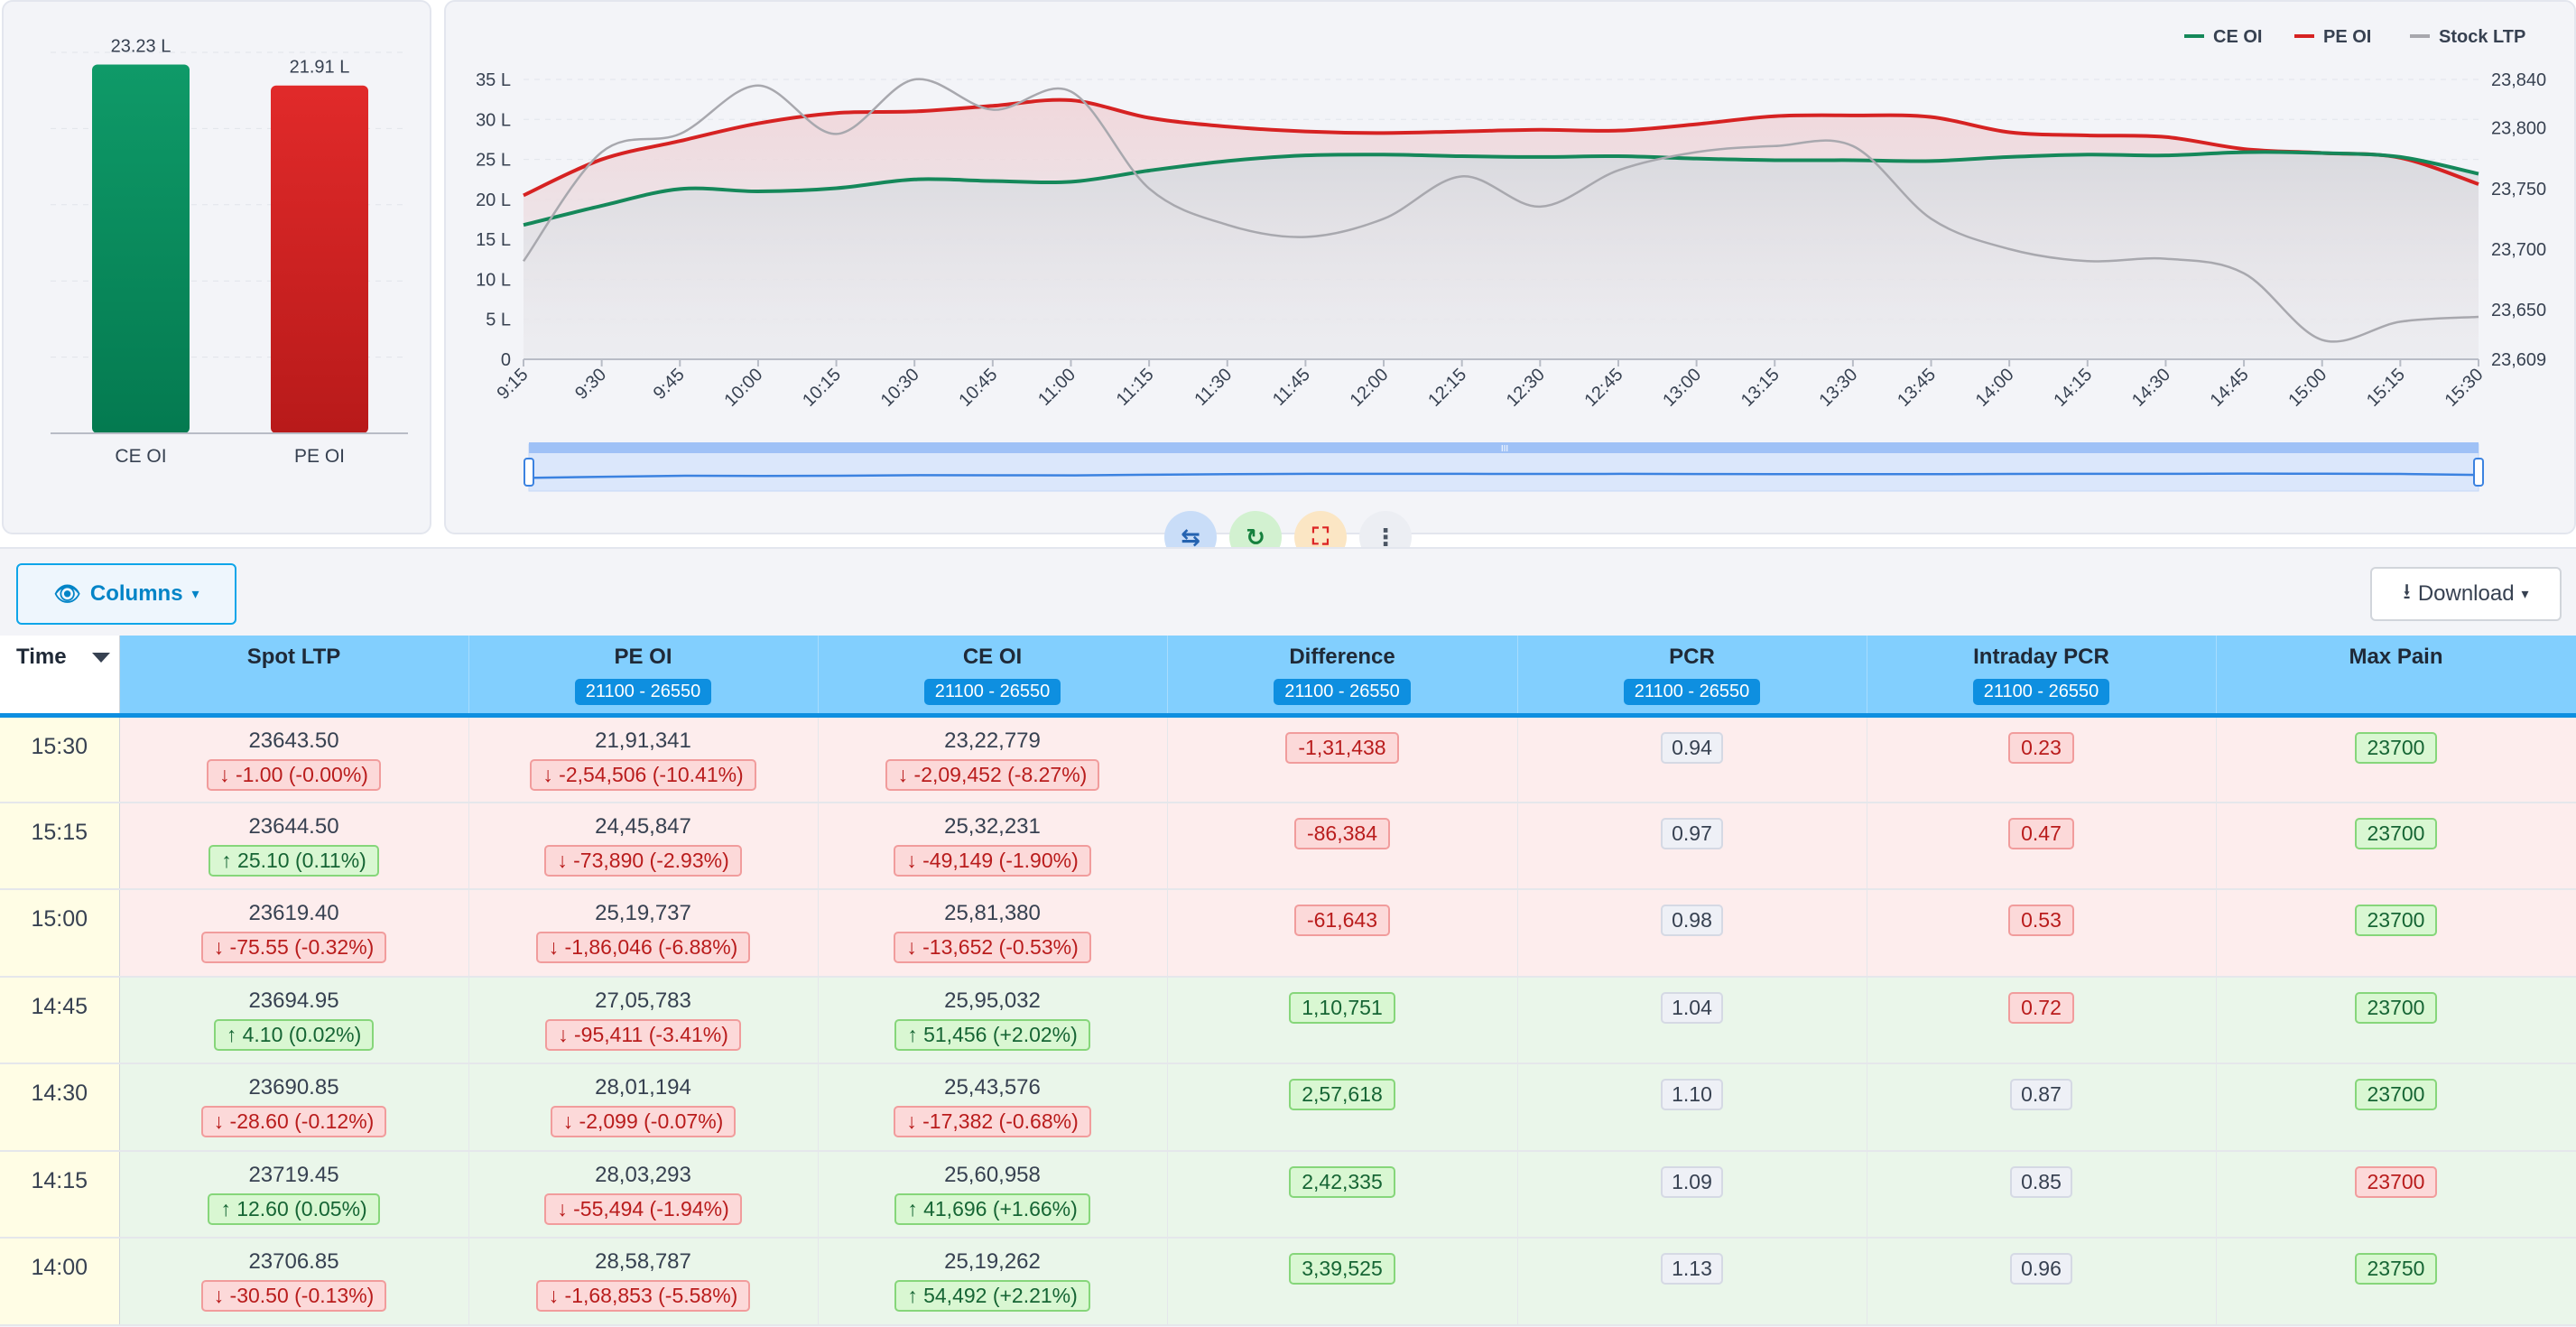 The width and height of the screenshot is (2576, 1327). What do you see at coordinates (293, 826) in the screenshot?
I see `spot-ltp-value: 23644.50` at bounding box center [293, 826].